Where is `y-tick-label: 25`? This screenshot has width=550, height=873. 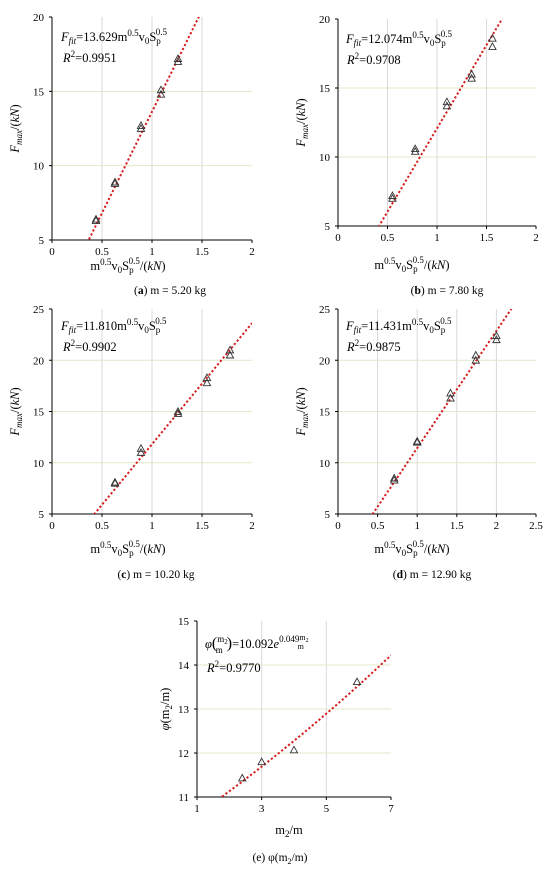
y-tick-label: 25 is located at coordinates (39, 310).